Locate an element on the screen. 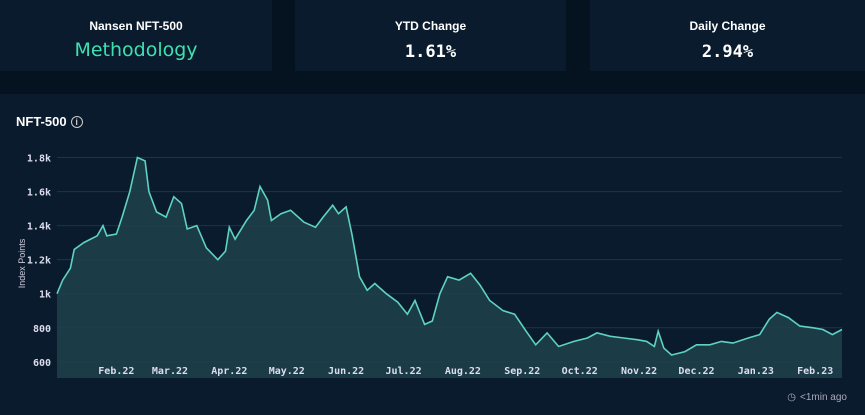  x-tick-label: Jun.22 is located at coordinates (346, 371).